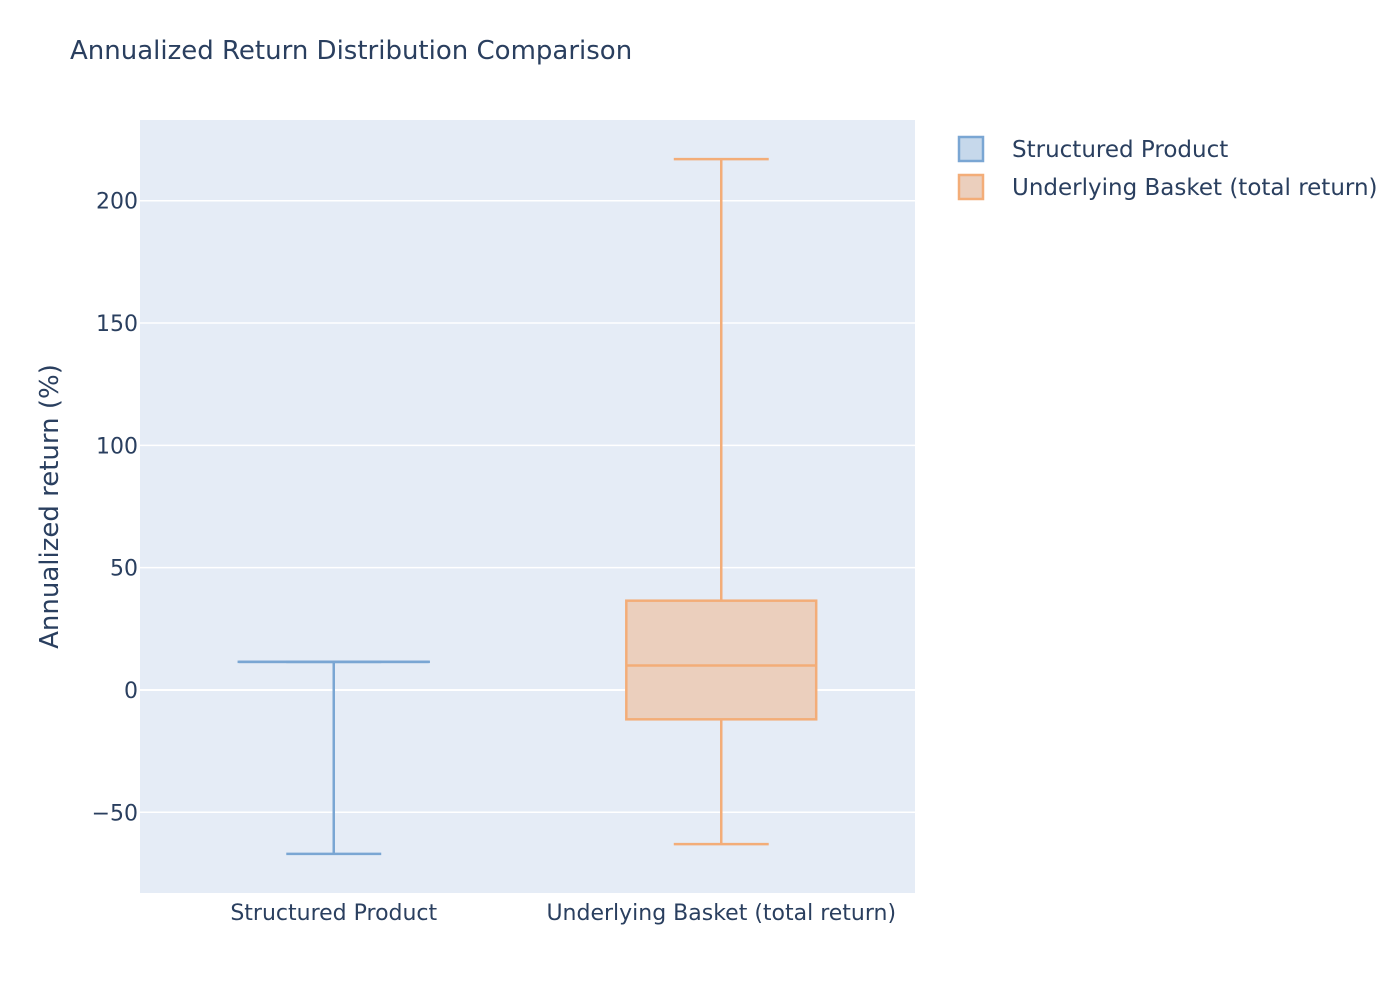 The image size is (1400, 1000). I want to click on x-tick-label: Structured Product, so click(333, 913).